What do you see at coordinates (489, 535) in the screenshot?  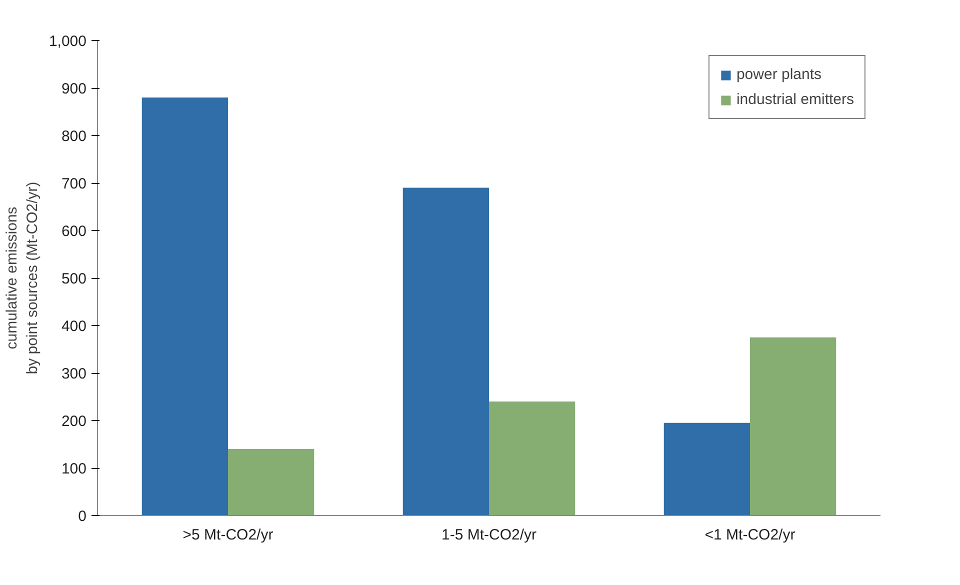 I see `x-tick-label: 1-5 Mt-CO2/yr` at bounding box center [489, 535].